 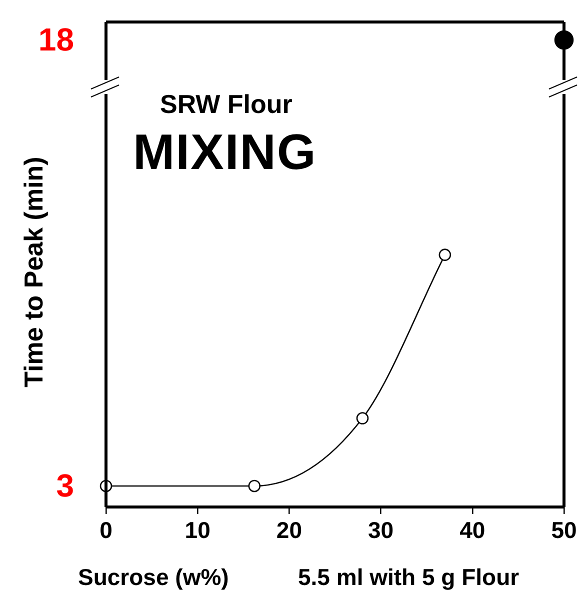 I want to click on x-tick-label: 0, so click(x=106, y=530).